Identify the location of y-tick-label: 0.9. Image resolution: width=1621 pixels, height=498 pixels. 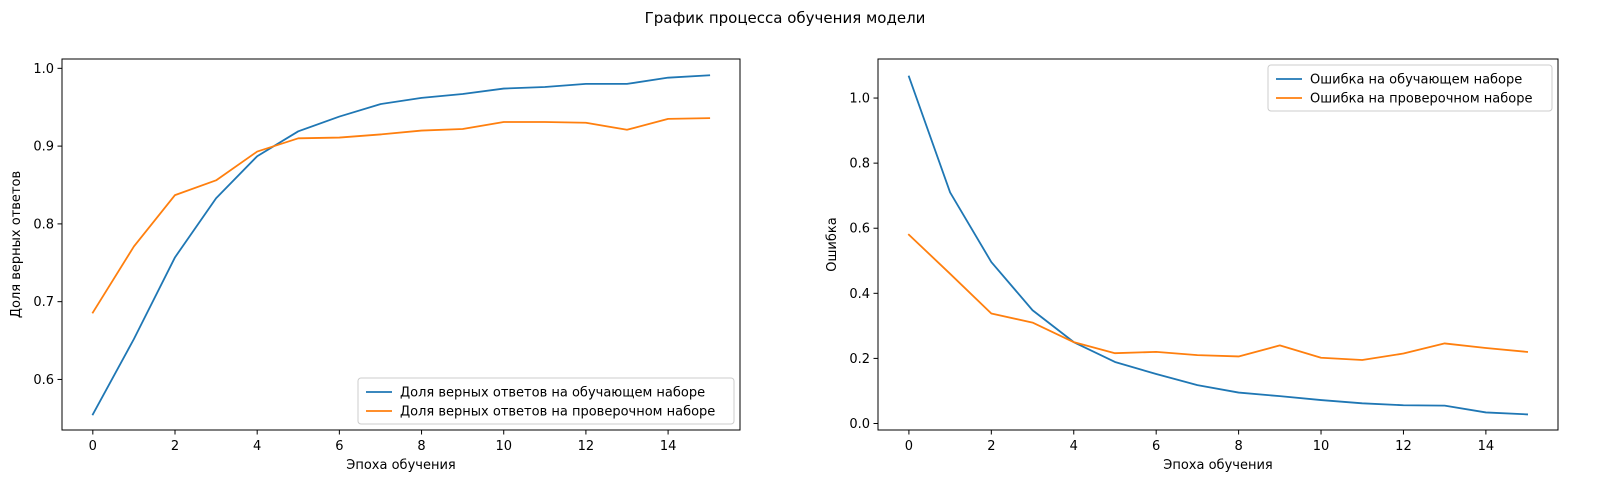
(43, 147).